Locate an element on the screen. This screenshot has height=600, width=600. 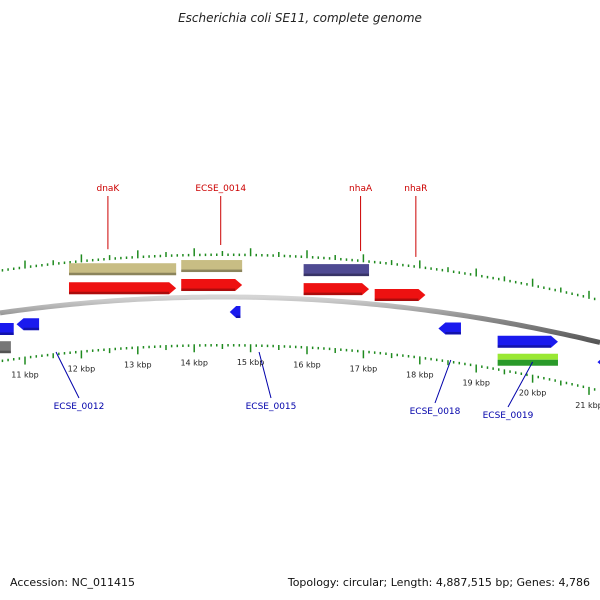
gene-label: nhaA is located at coordinates (361, 189).